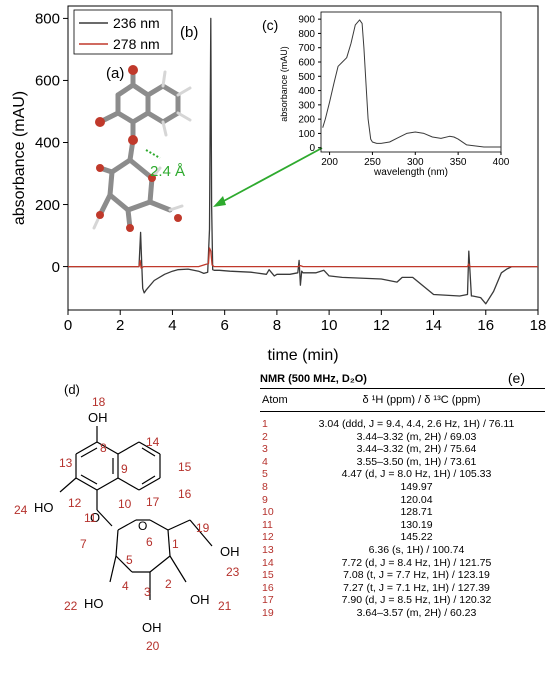  Describe the element at coordinates (402, 487) in the screenshot. I see `nmr-row: 8 149.97` at that location.